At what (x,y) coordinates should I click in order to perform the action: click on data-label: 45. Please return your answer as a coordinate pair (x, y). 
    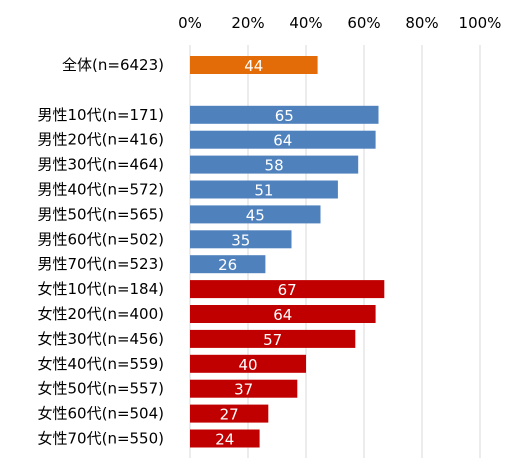
    Looking at the image, I should click on (255, 215).